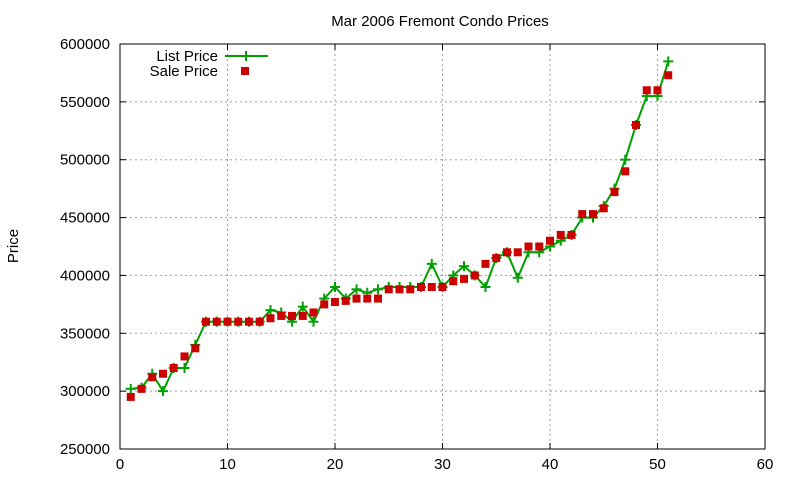 The image size is (800, 480). What do you see at coordinates (440, 21) in the screenshot?
I see `chart-title: Mar 2006 Fremont Condo Prices` at bounding box center [440, 21].